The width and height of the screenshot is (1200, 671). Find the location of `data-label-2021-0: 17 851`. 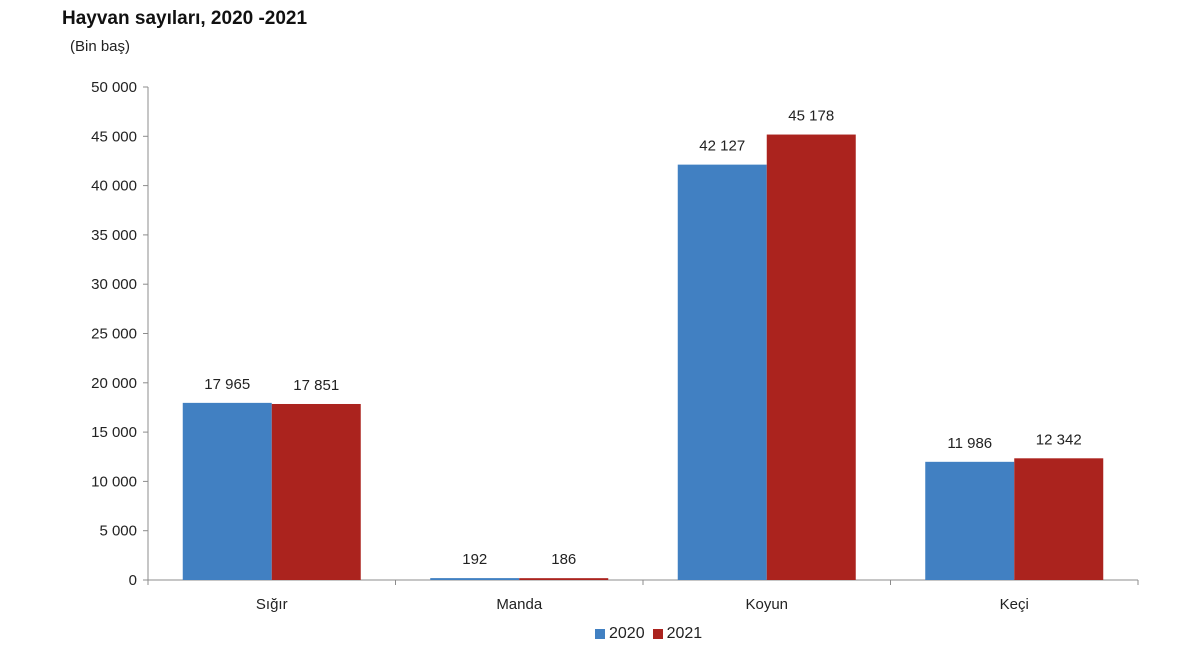

data-label-2021-0: 17 851 is located at coordinates (316, 385).